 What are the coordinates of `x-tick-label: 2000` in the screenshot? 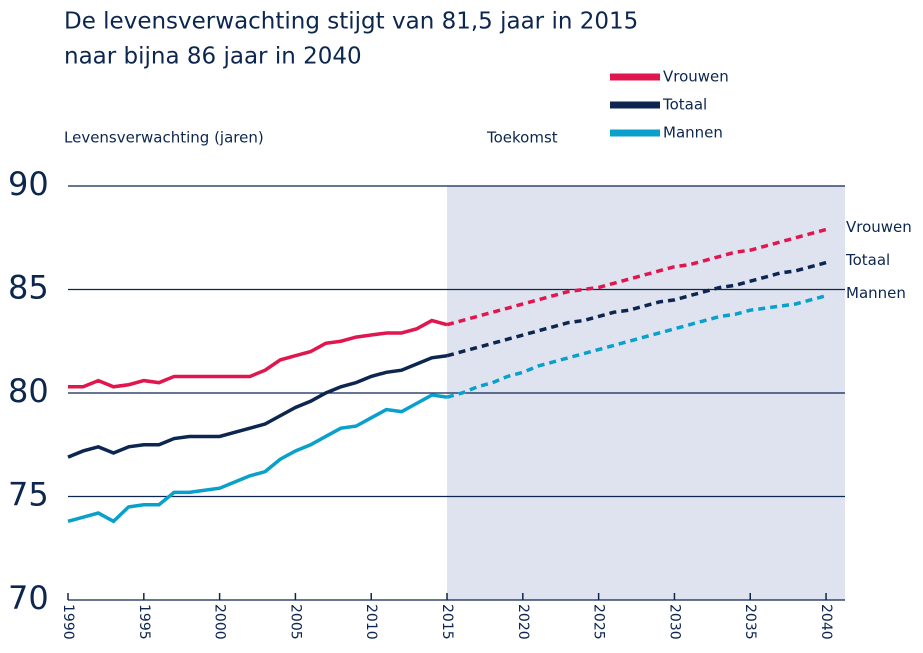 It's located at (220, 622).